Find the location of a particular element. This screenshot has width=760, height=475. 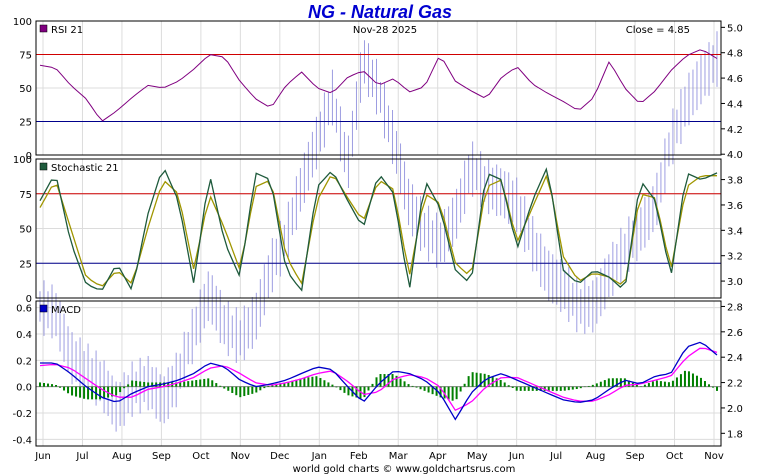

left-tick-label: 0.2 is located at coordinates (24, 361).